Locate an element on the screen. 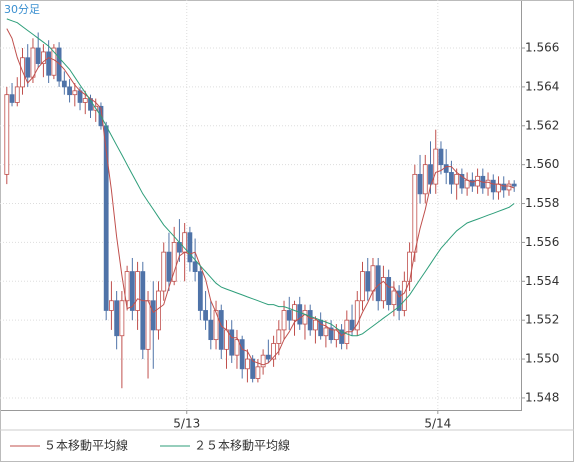 The height and width of the screenshot is (466, 574). y-tick-label: 1.558 is located at coordinates (542, 203).